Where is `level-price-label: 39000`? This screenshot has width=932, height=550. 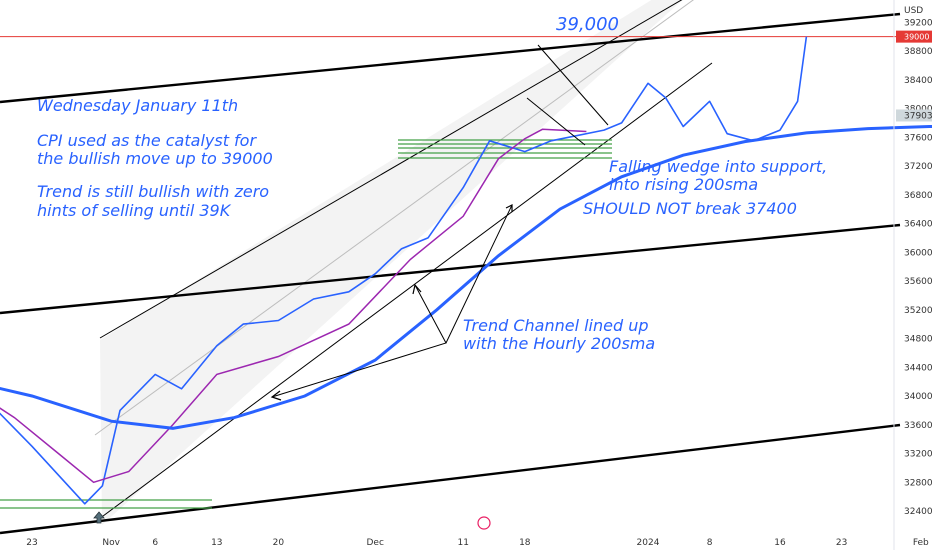 level-price-label: 39000 is located at coordinates (916, 37).